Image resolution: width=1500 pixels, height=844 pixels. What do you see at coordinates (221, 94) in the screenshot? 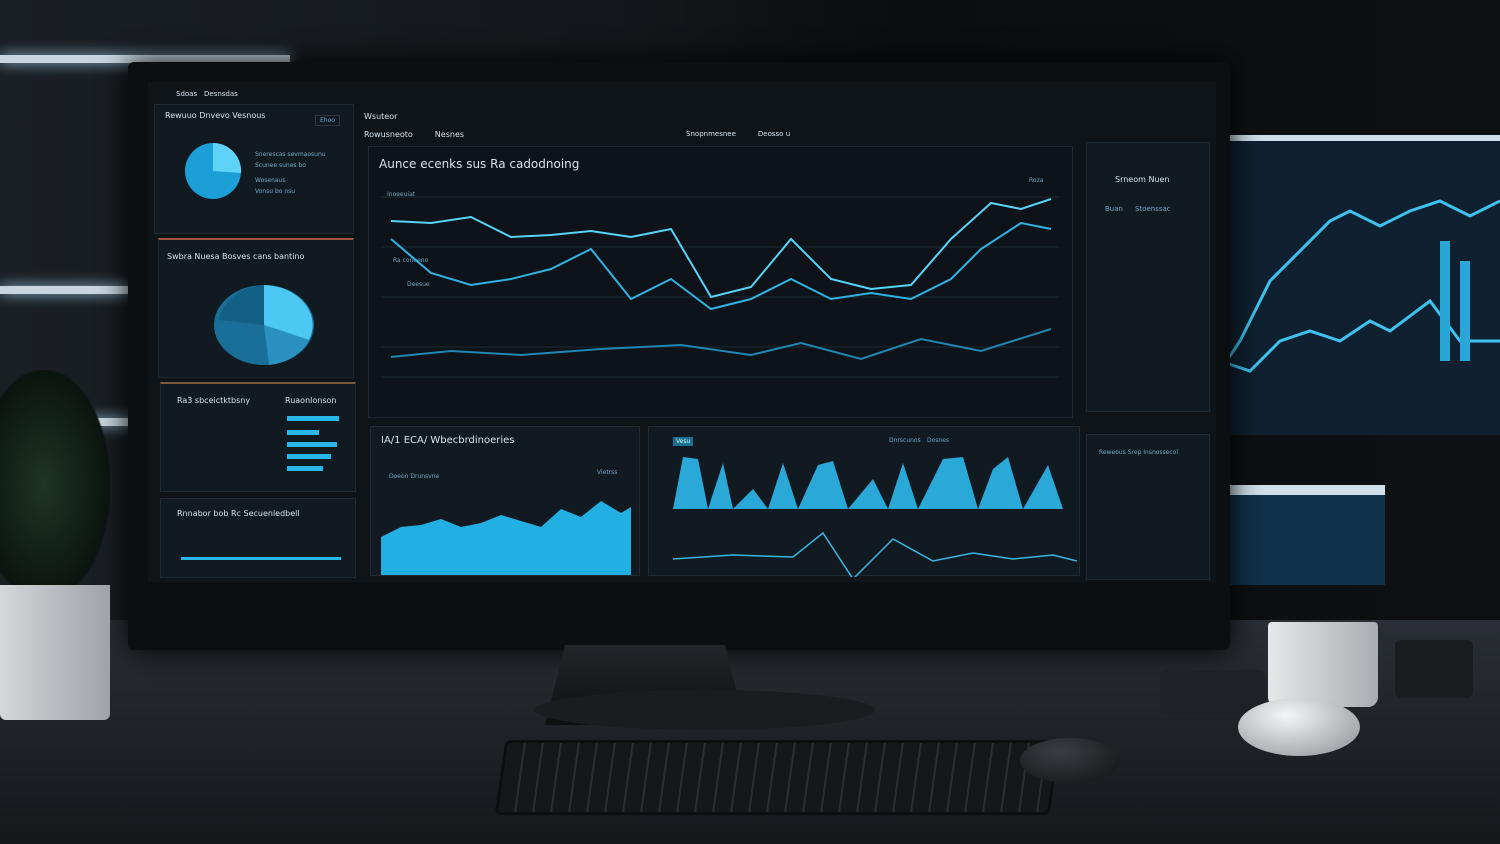
I see `app-subtitle: Desnsdas` at bounding box center [221, 94].